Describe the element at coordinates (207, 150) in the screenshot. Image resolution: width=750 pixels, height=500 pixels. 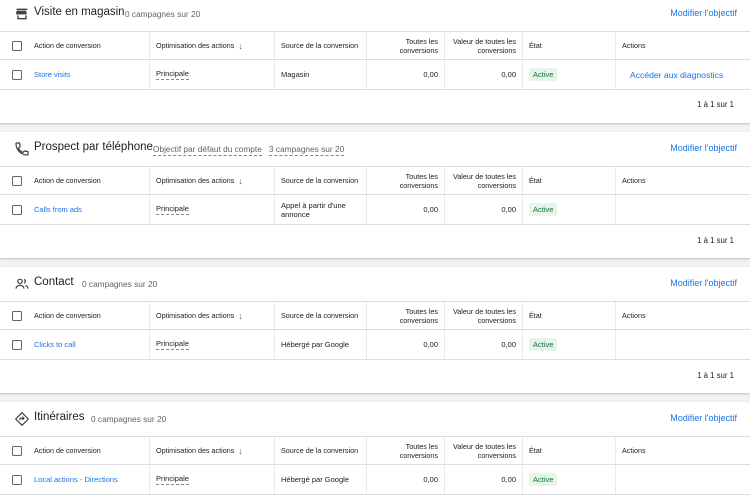
I see `default-goal-label: Objectif par défaut du compte` at that location.